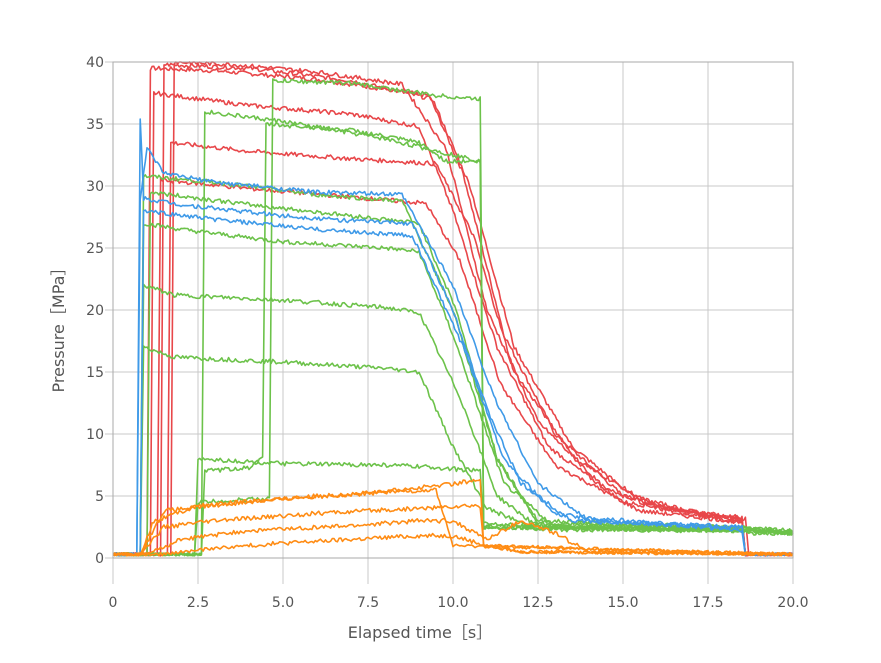  I want to click on x-tick-label: 0, so click(113, 603).